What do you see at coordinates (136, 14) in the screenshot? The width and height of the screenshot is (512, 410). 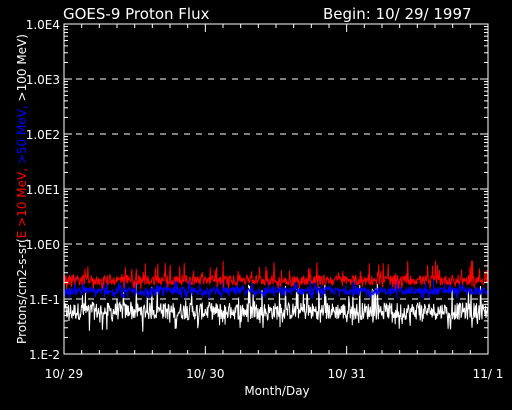 I see `chart-title: GOES-9 Proton Flux` at bounding box center [136, 14].